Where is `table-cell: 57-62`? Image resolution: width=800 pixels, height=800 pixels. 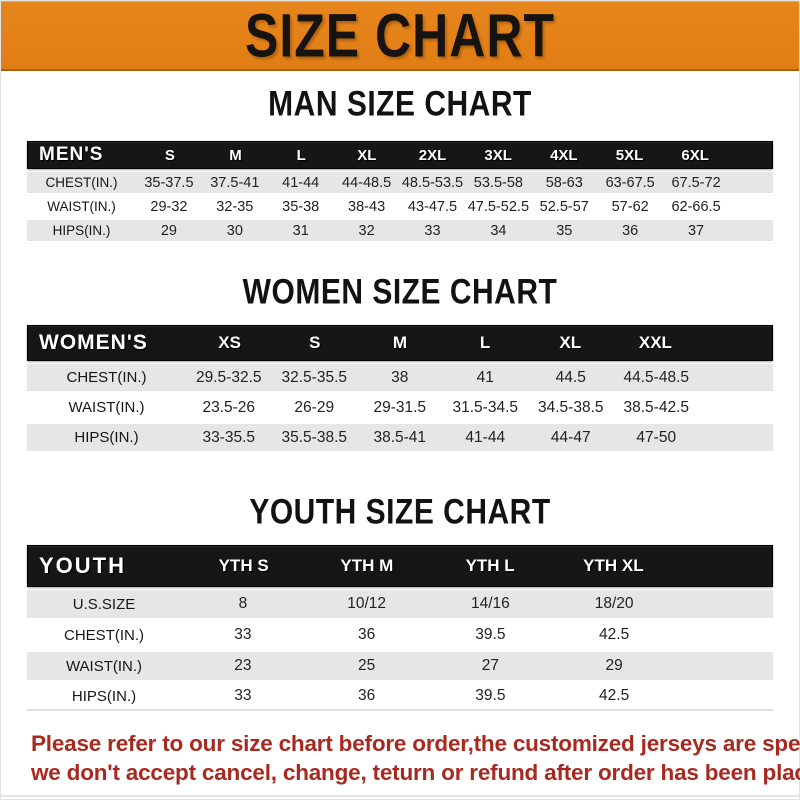
table-cell: 57-62 is located at coordinates (630, 206).